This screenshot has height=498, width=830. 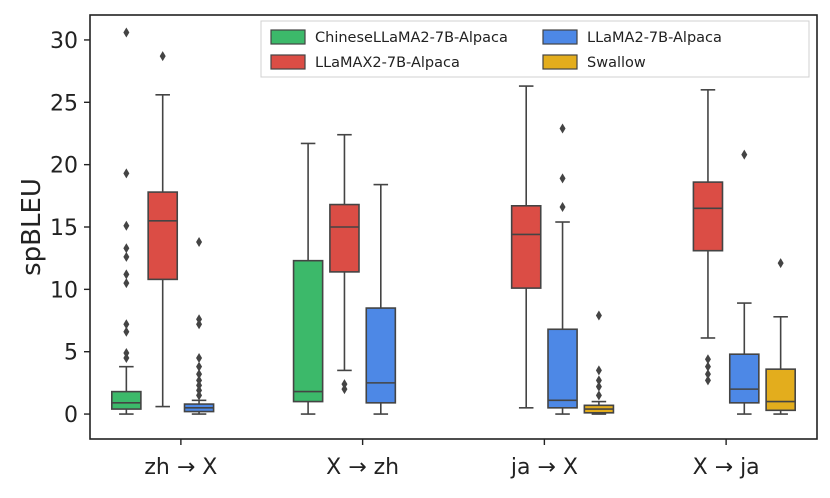 What do you see at coordinates (726, 467) in the screenshot?
I see `x-tick-label-x-ja: X → ja` at bounding box center [726, 467].